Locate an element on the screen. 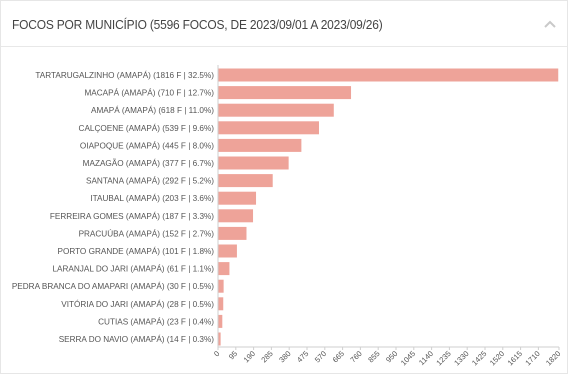 The height and width of the screenshot is (374, 568). category-label: SANTANA (AMAPÁ) (292 F | 5.2%) is located at coordinates (150, 181).